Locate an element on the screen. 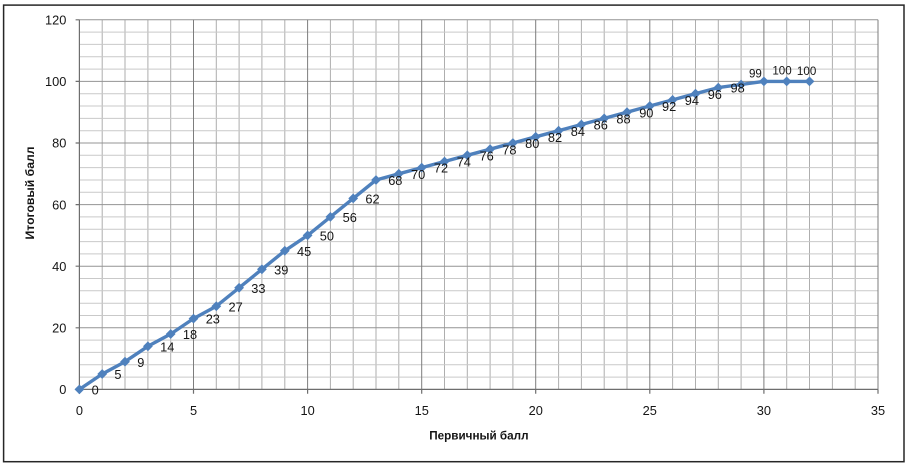 This screenshot has width=905, height=471. svg-text: 50 is located at coordinates (327, 236).